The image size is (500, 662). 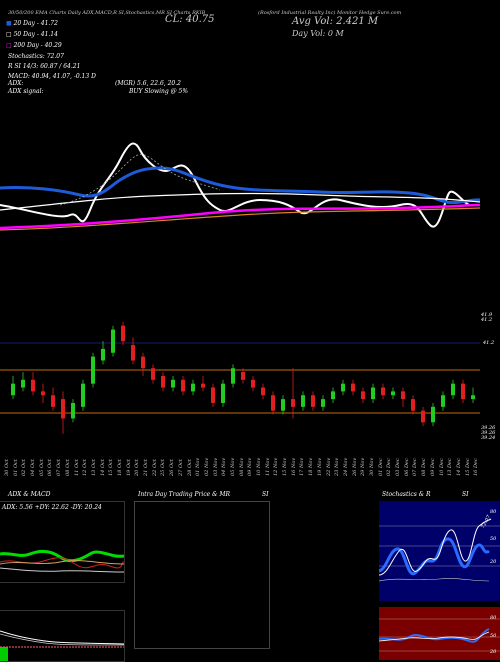 I want to click on adx-signal-value: BUY Slowing @ 5%, so click(x=159, y=91).